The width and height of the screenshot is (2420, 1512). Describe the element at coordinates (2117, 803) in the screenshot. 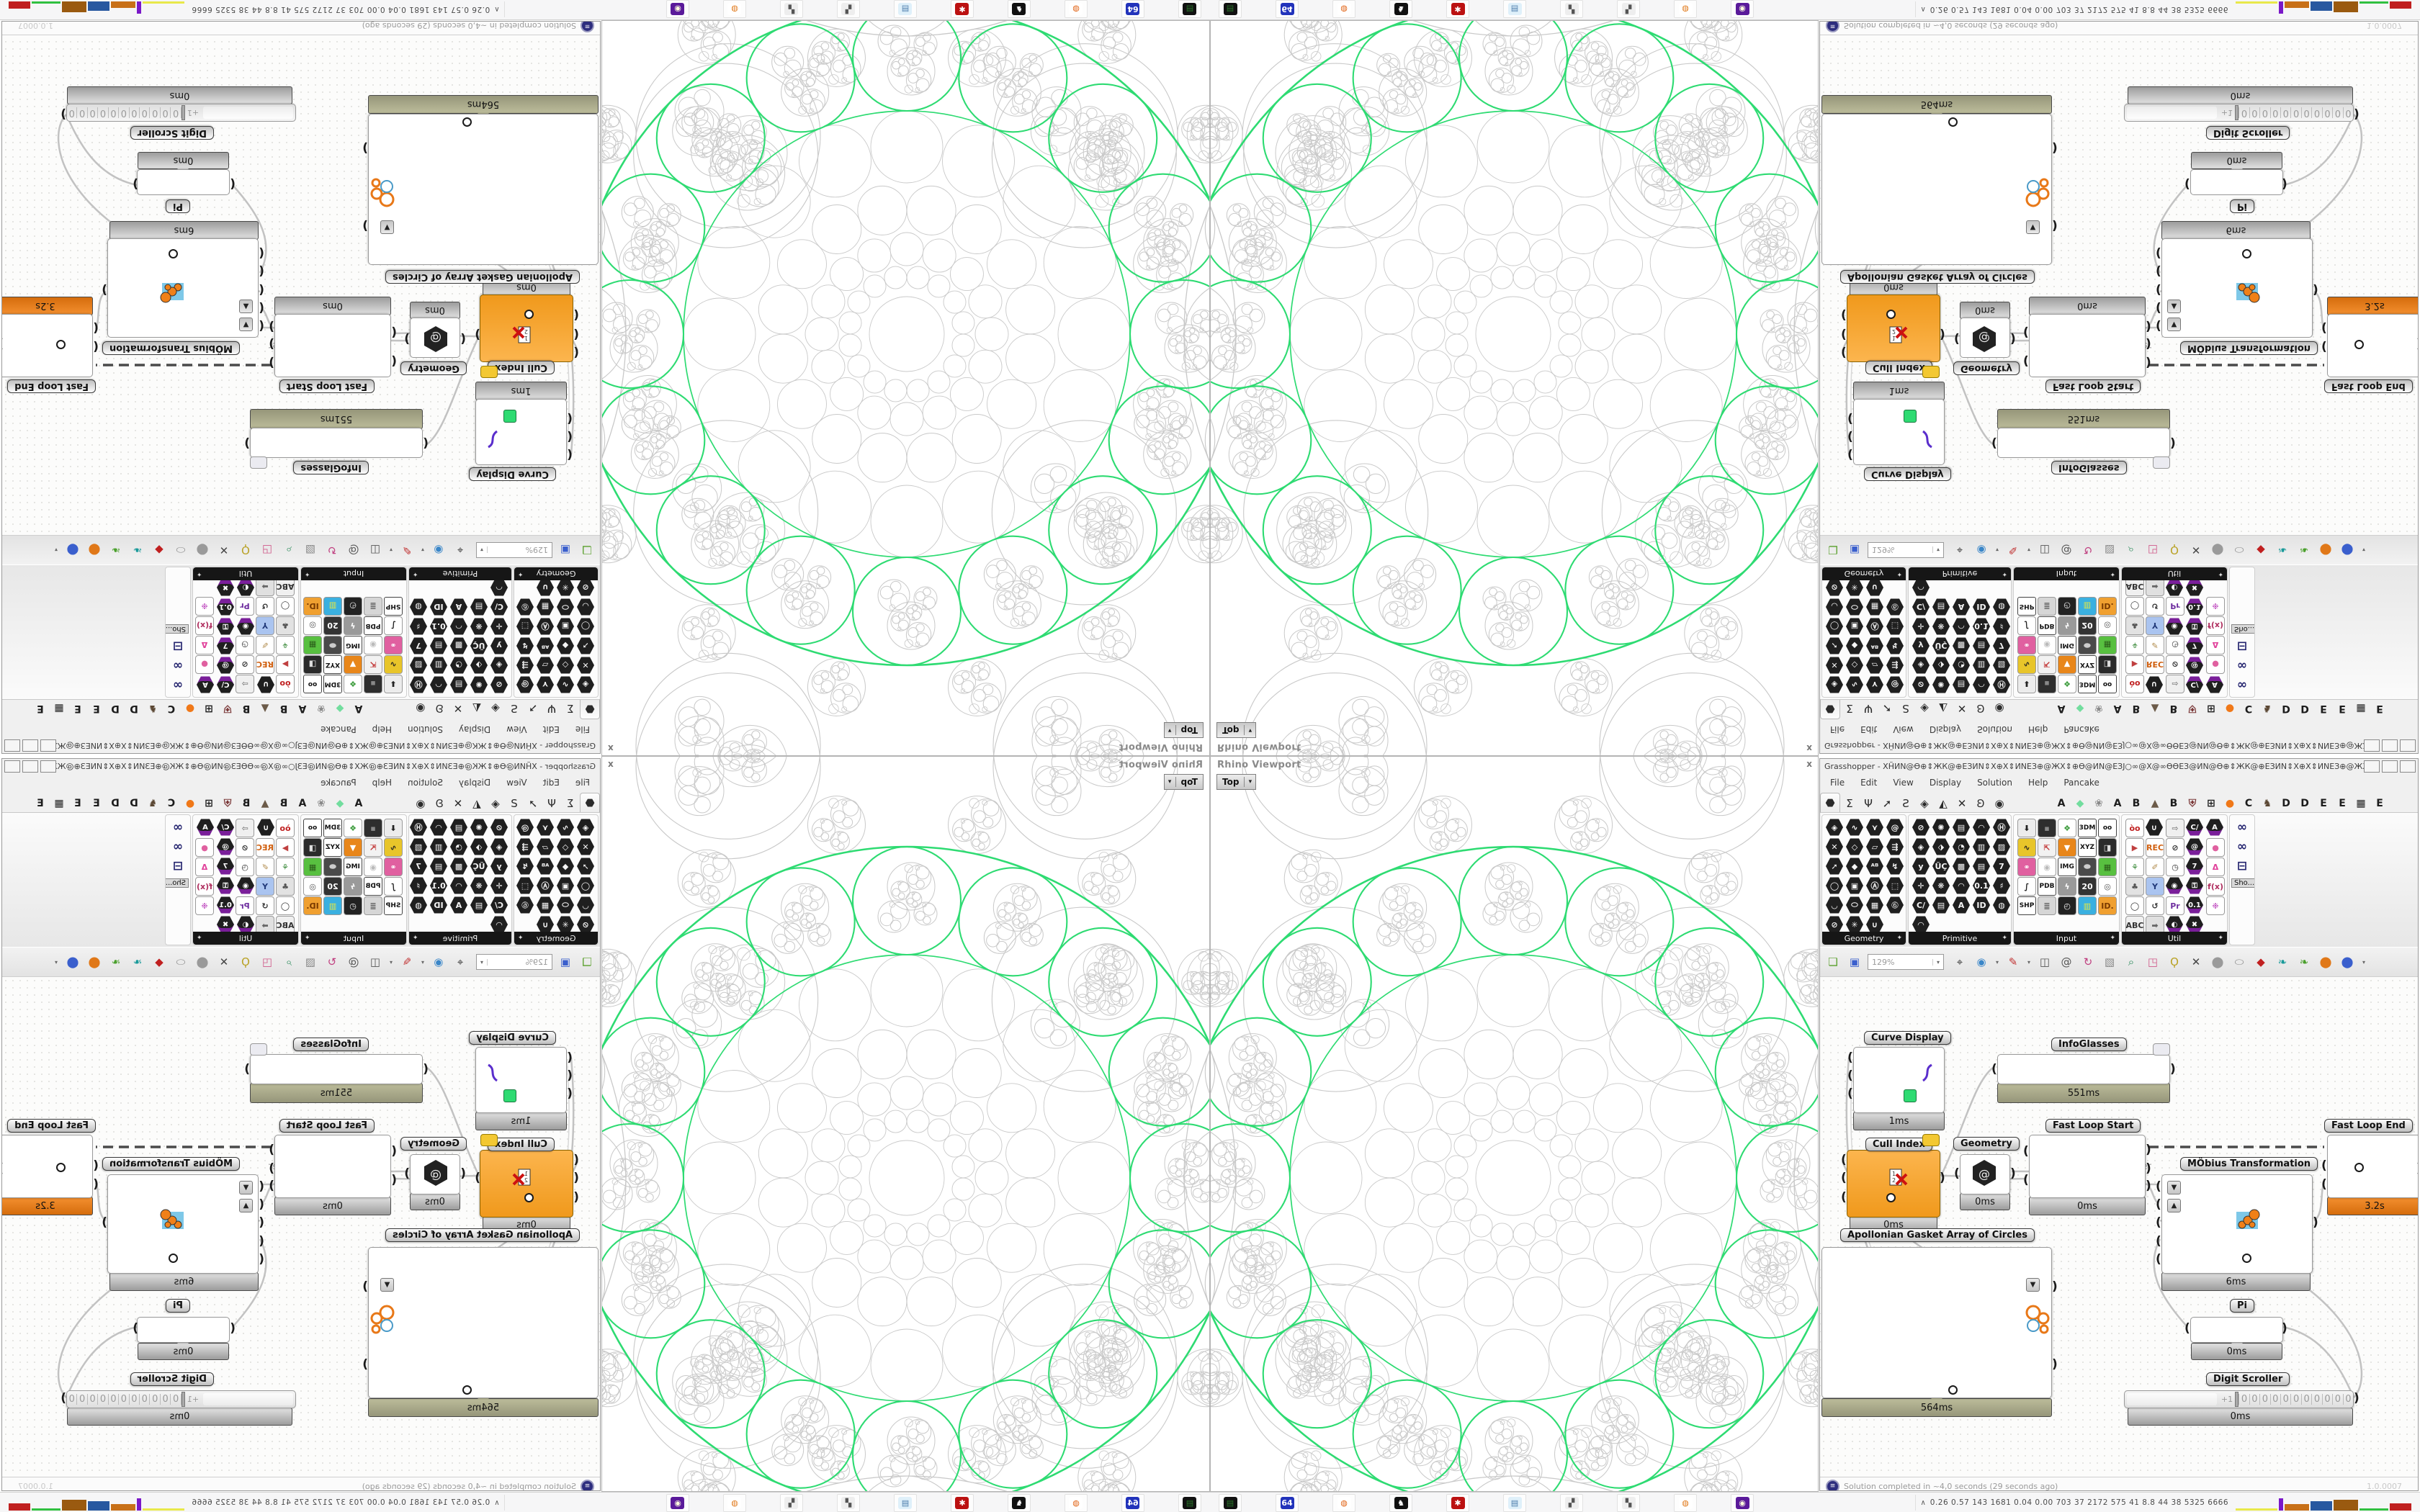

I see `plugin-tab-3: A` at that location.